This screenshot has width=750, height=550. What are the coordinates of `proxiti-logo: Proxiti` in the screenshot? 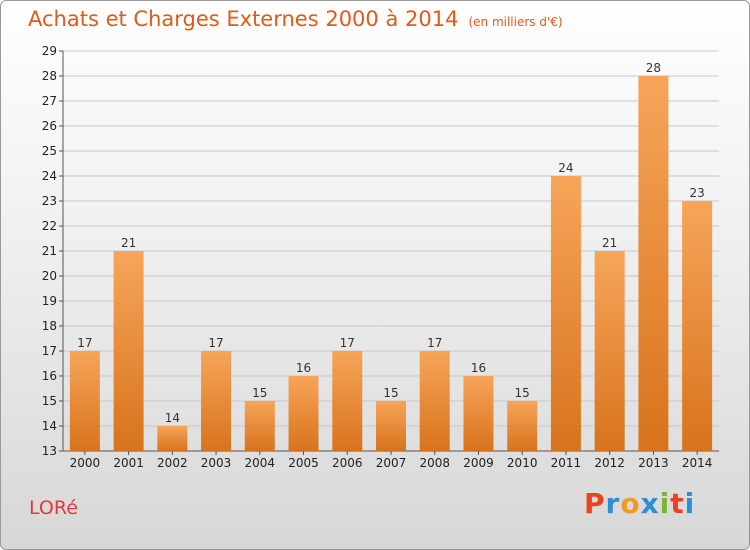 It's located at (639, 503).